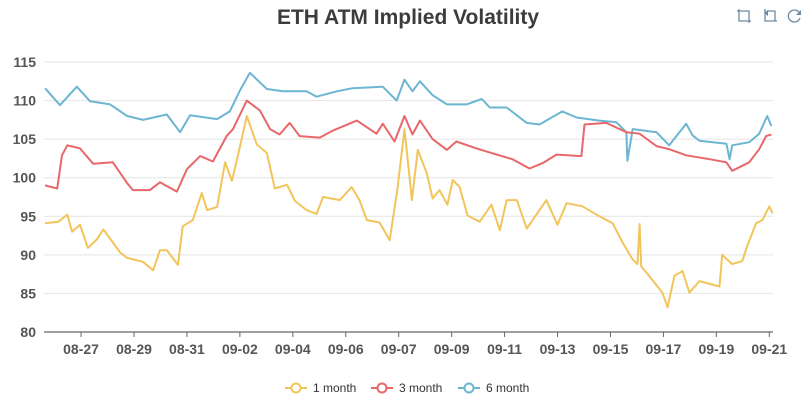  I want to click on x-tick-label: 09-11, so click(504, 349).